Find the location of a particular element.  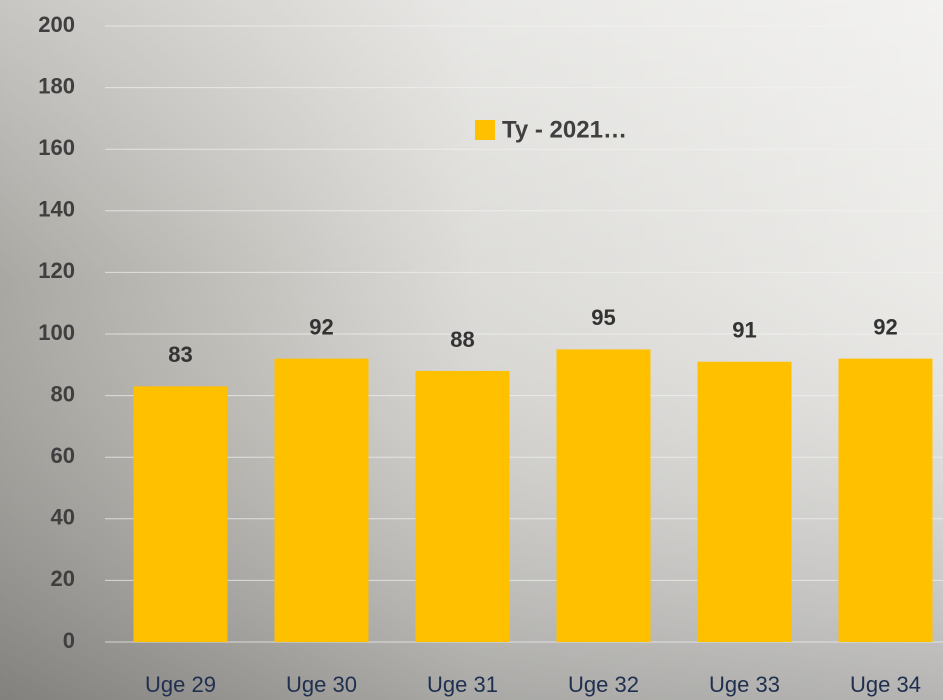

x-tick-label: Uge 32 is located at coordinates (603, 684).